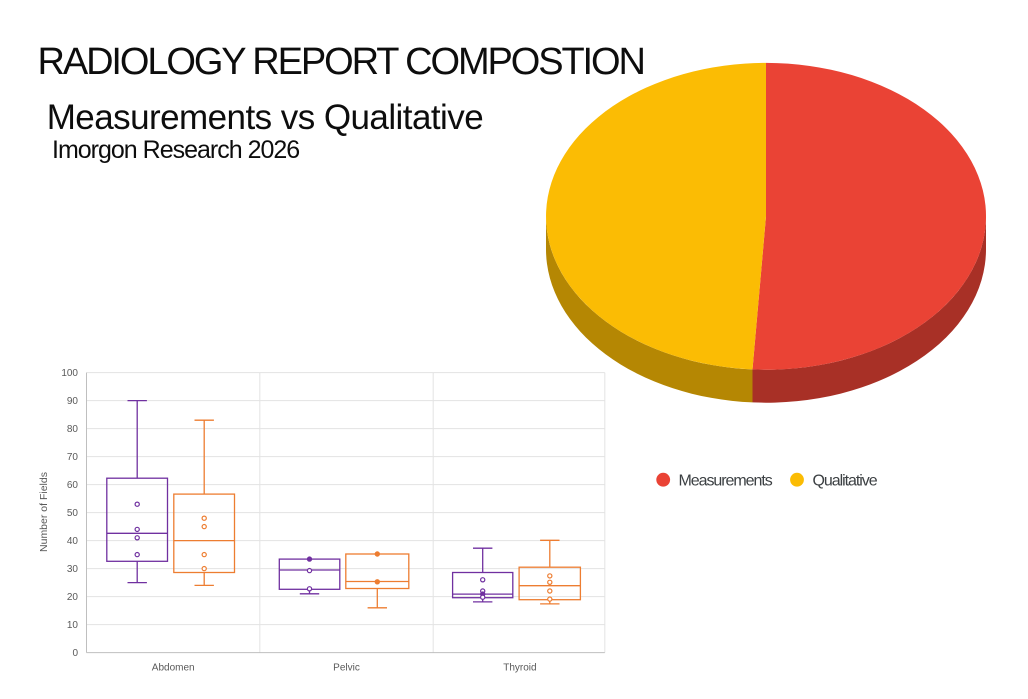 The width and height of the screenshot is (1028, 699). Describe the element at coordinates (73, 625) in the screenshot. I see `svg-text: 10` at that location.